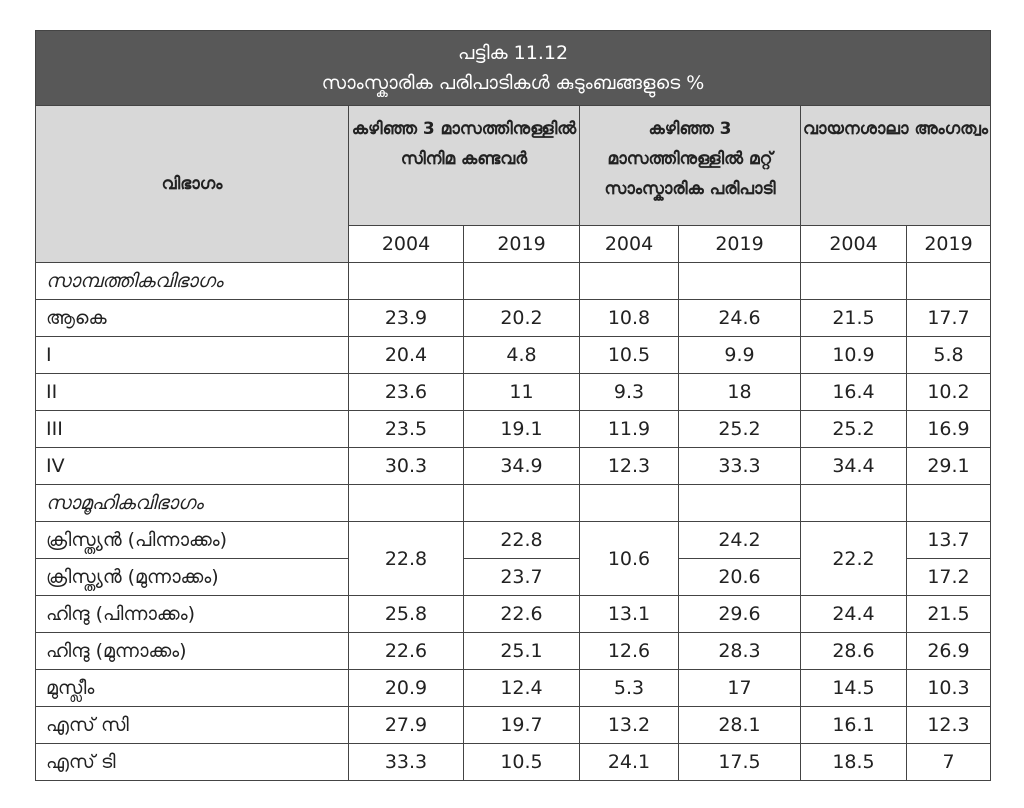 Image resolution: width=1024 pixels, height=808 pixels. What do you see at coordinates (406, 688) in the screenshot?
I see `table-cell: 20.9` at bounding box center [406, 688].